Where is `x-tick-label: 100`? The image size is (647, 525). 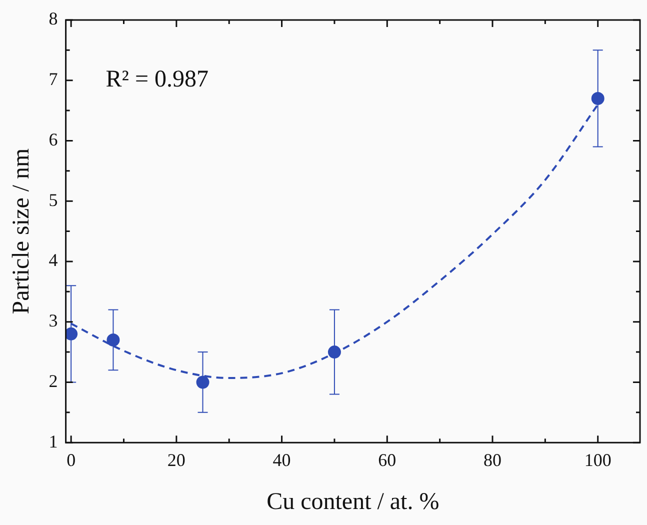
x-tick-label: 100 is located at coordinates (598, 460).